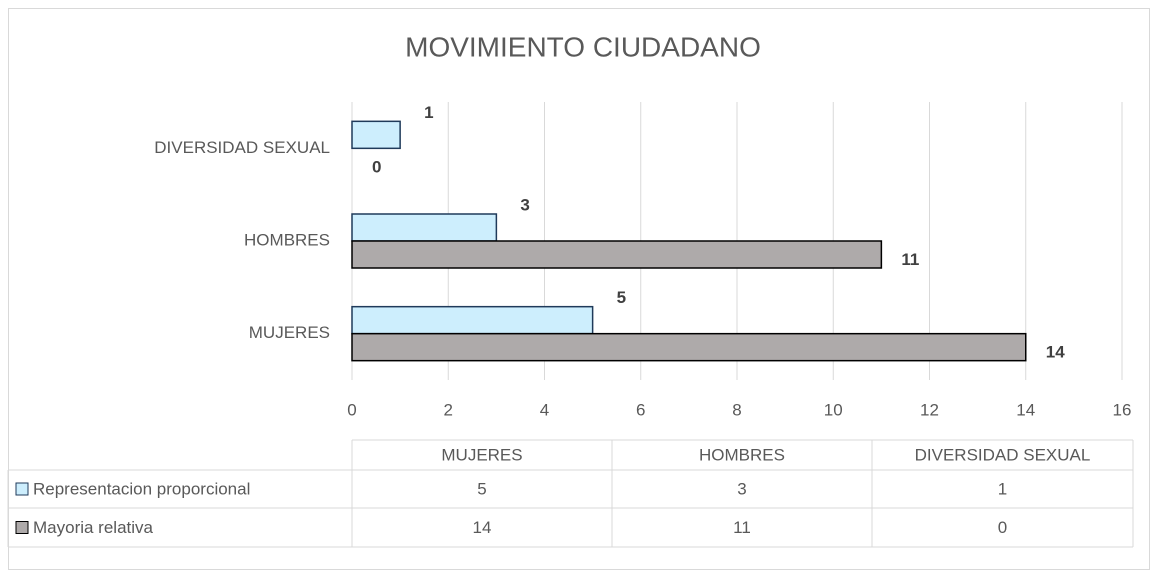  What do you see at coordinates (1002, 527) in the screenshot?
I see `table-cell: 0` at bounding box center [1002, 527].